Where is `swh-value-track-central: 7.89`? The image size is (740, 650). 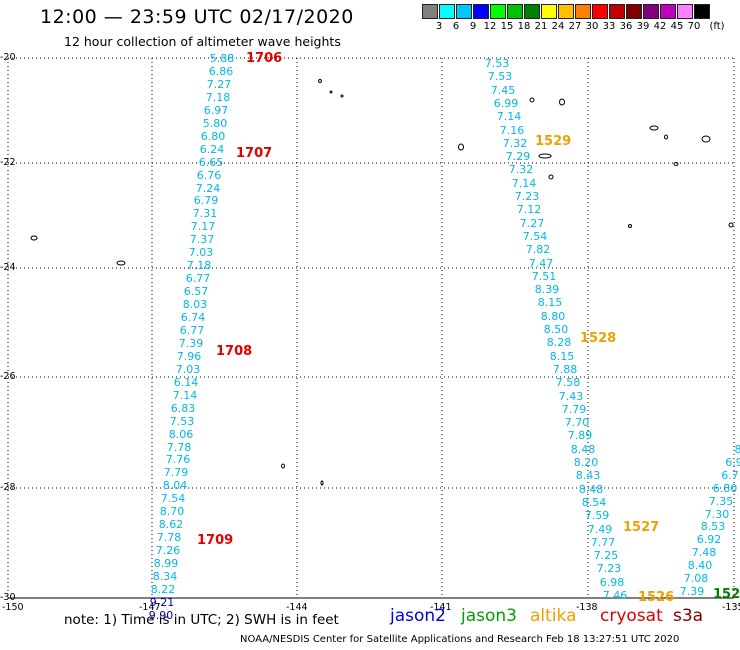 swh-value-track-central: 7.89 is located at coordinates (580, 435).